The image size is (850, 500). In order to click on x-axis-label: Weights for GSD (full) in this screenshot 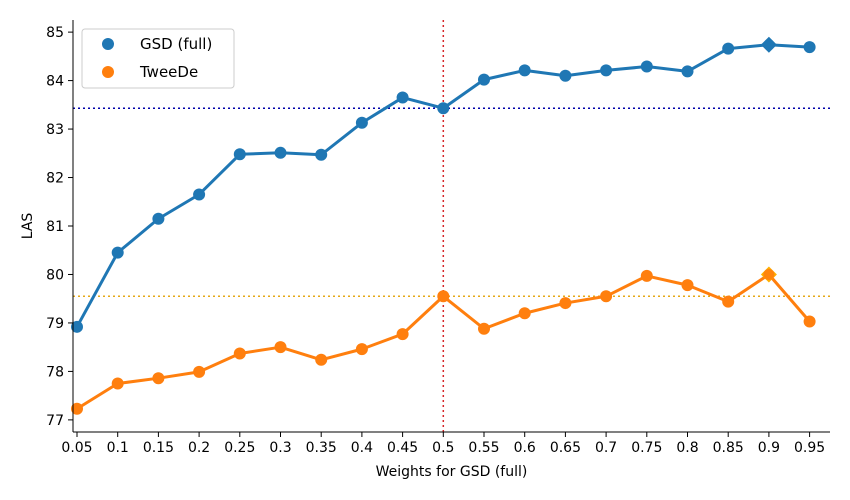, I will do `click(452, 472)`.